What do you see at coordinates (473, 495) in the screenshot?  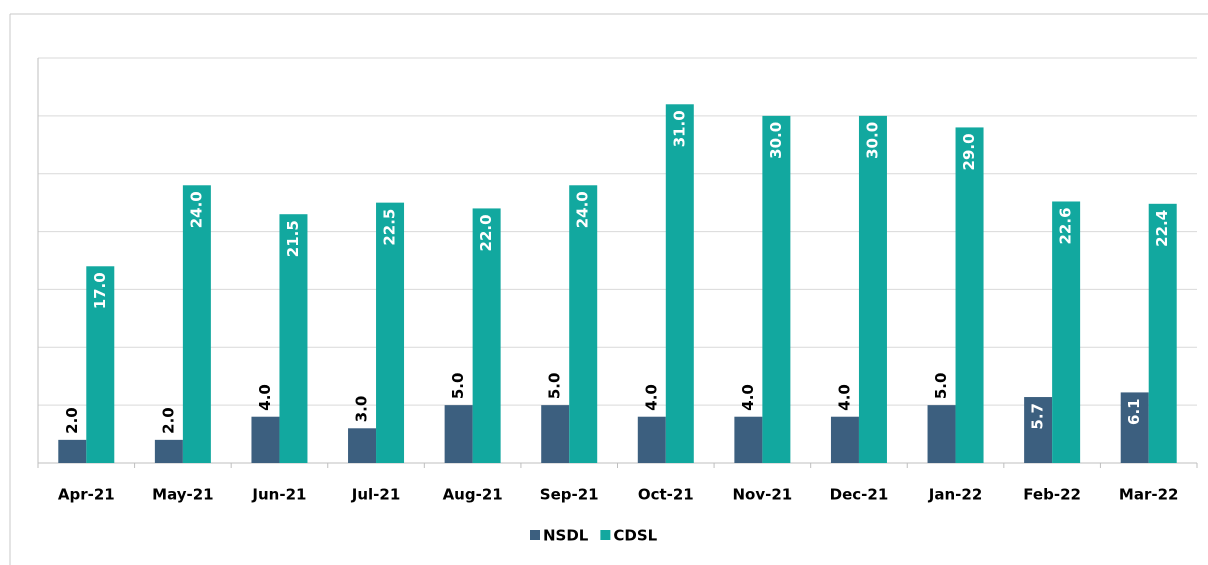 I see `x-tick-label: Aug-21` at bounding box center [473, 495].